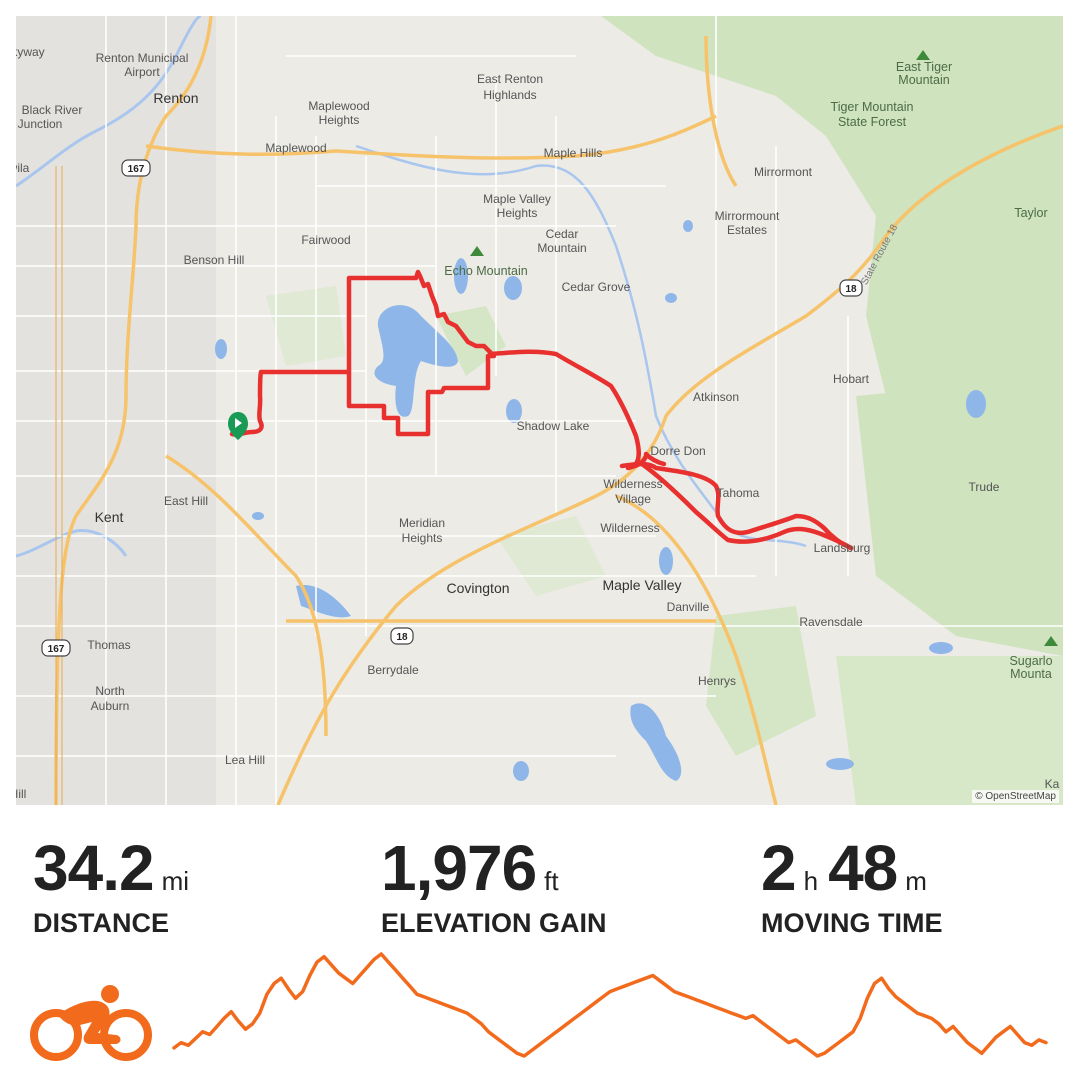  I want to click on distance-unit: mi, so click(175, 881).